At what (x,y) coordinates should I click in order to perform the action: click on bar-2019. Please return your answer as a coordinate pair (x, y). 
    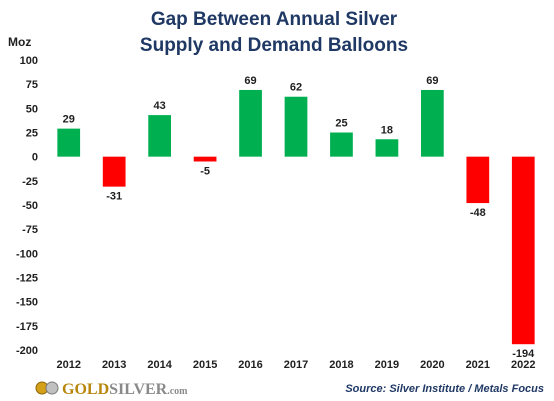
    Looking at the image, I should click on (387, 148).